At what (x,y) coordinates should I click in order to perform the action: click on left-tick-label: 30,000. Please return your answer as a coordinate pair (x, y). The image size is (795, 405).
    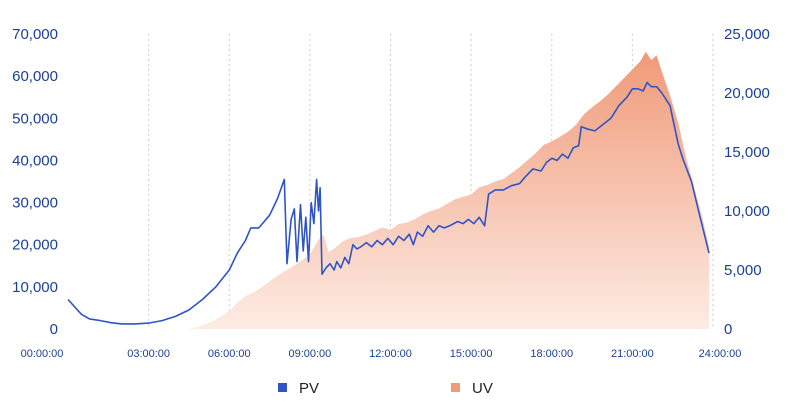
    Looking at the image, I should click on (35, 203).